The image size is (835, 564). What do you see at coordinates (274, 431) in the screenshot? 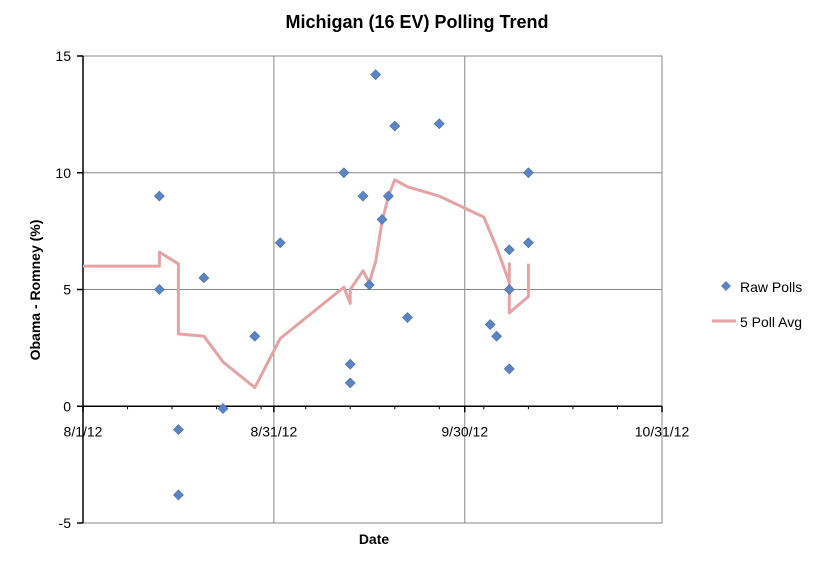
I see `x-tick-label: 8/31/12` at bounding box center [274, 431].